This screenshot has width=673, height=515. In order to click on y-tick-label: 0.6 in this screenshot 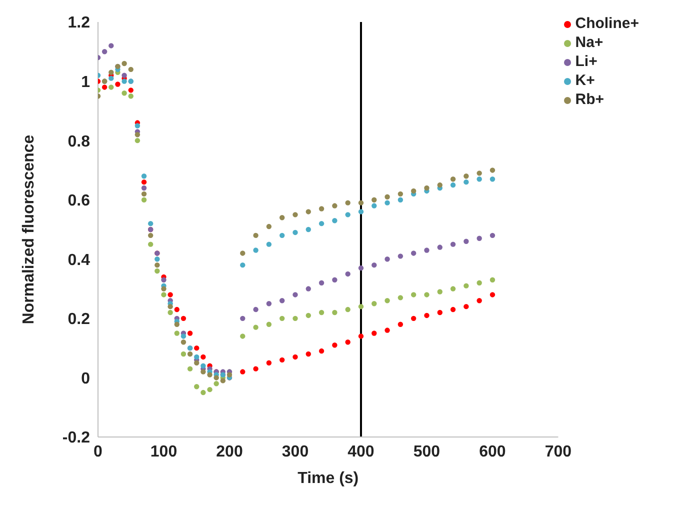, I will do `click(79, 201)`.